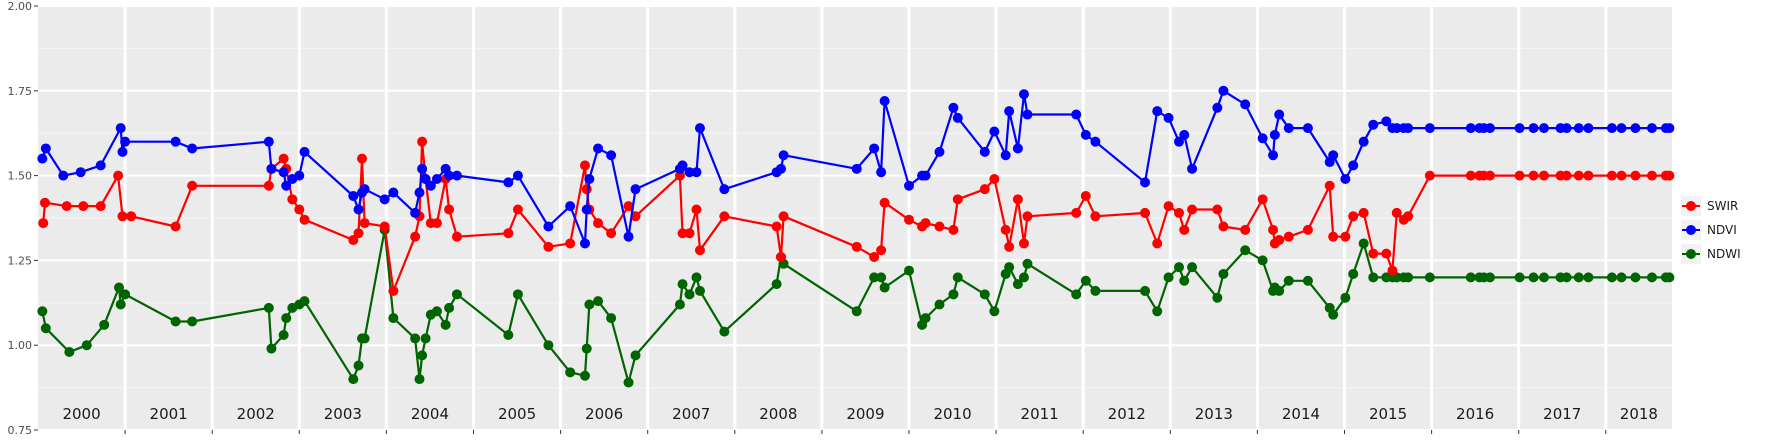  Describe the element at coordinates (1691, 230) in the screenshot. I see `legend-key-point` at that location.